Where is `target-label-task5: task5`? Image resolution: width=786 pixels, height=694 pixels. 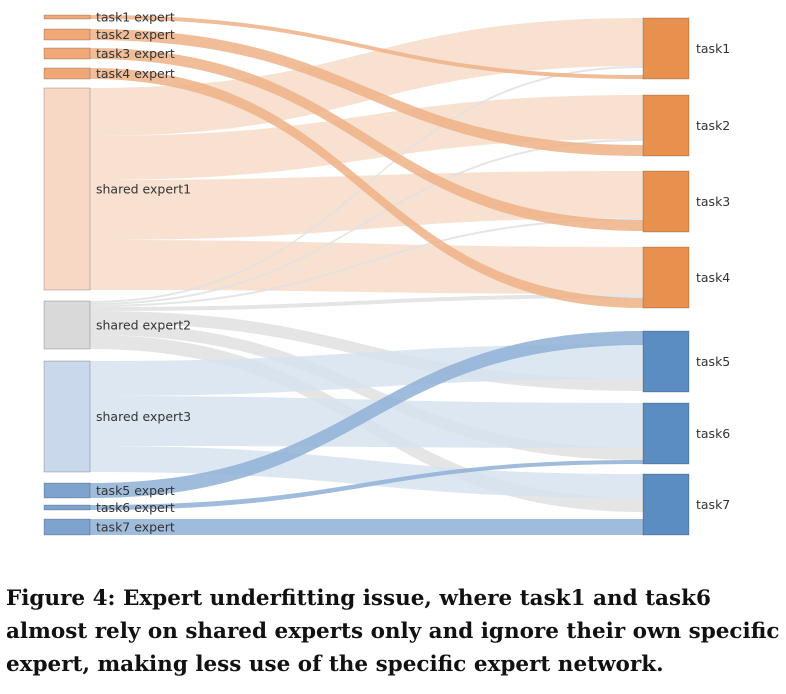 target-label-task5: task5 is located at coordinates (713, 361).